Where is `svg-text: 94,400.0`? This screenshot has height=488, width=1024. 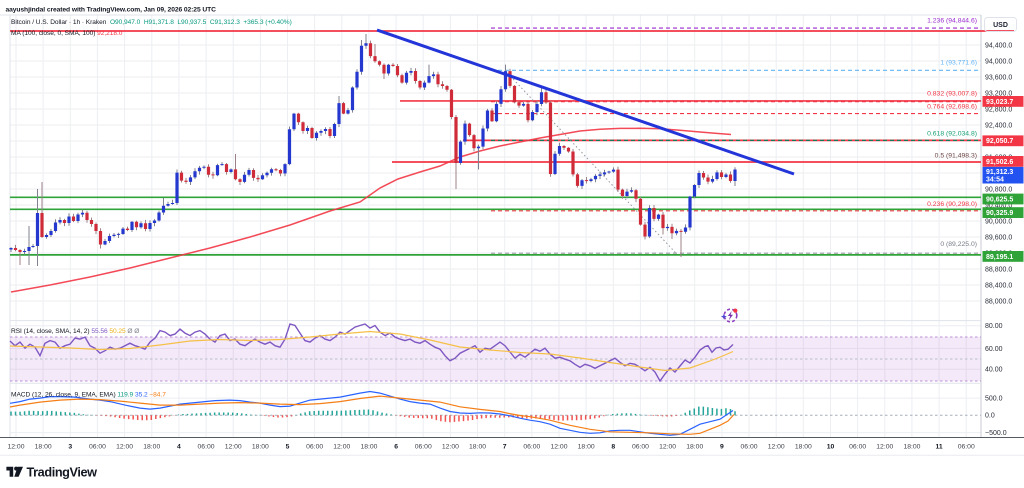
svg-text: 94,400.0 is located at coordinates (998, 45).